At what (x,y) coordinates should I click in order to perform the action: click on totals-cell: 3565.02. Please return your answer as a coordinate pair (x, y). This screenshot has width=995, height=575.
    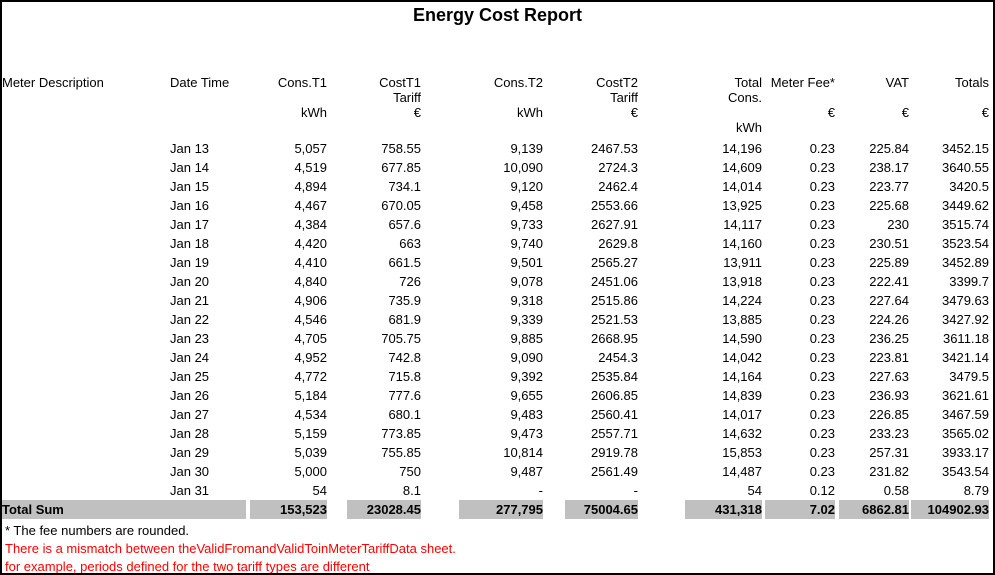
    Looking at the image, I should click on (965, 433).